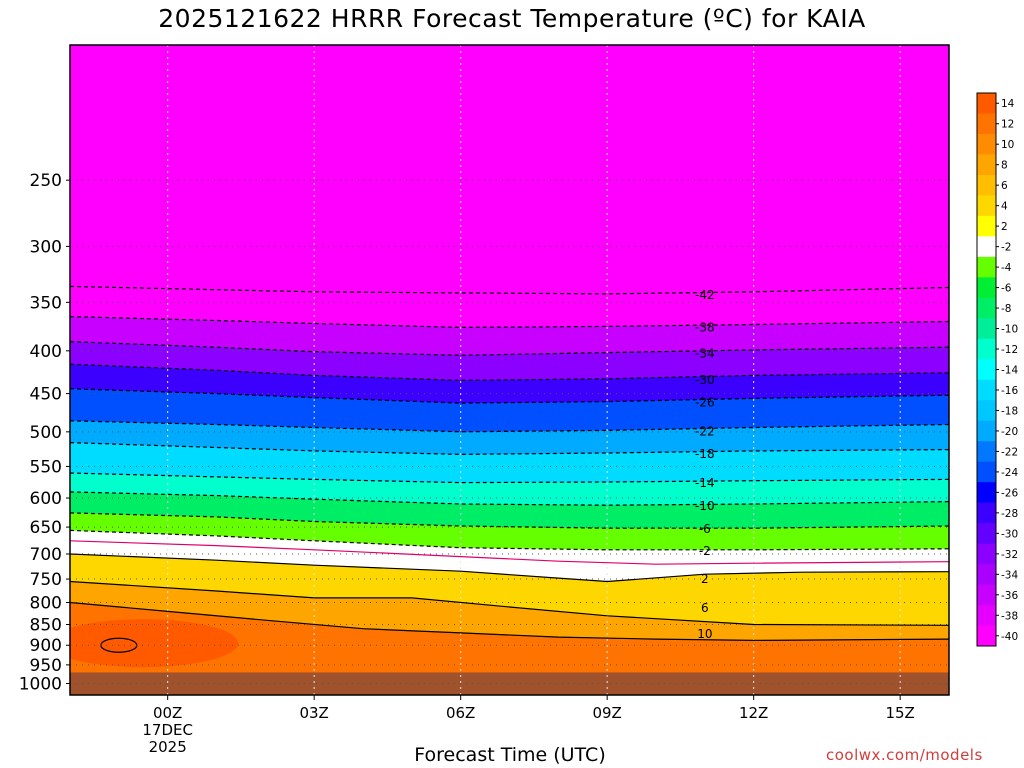 This screenshot has height=768, width=1024. What do you see at coordinates (460, 713) in the screenshot?
I see `x-tick-label-06Z: 06Z` at bounding box center [460, 713].